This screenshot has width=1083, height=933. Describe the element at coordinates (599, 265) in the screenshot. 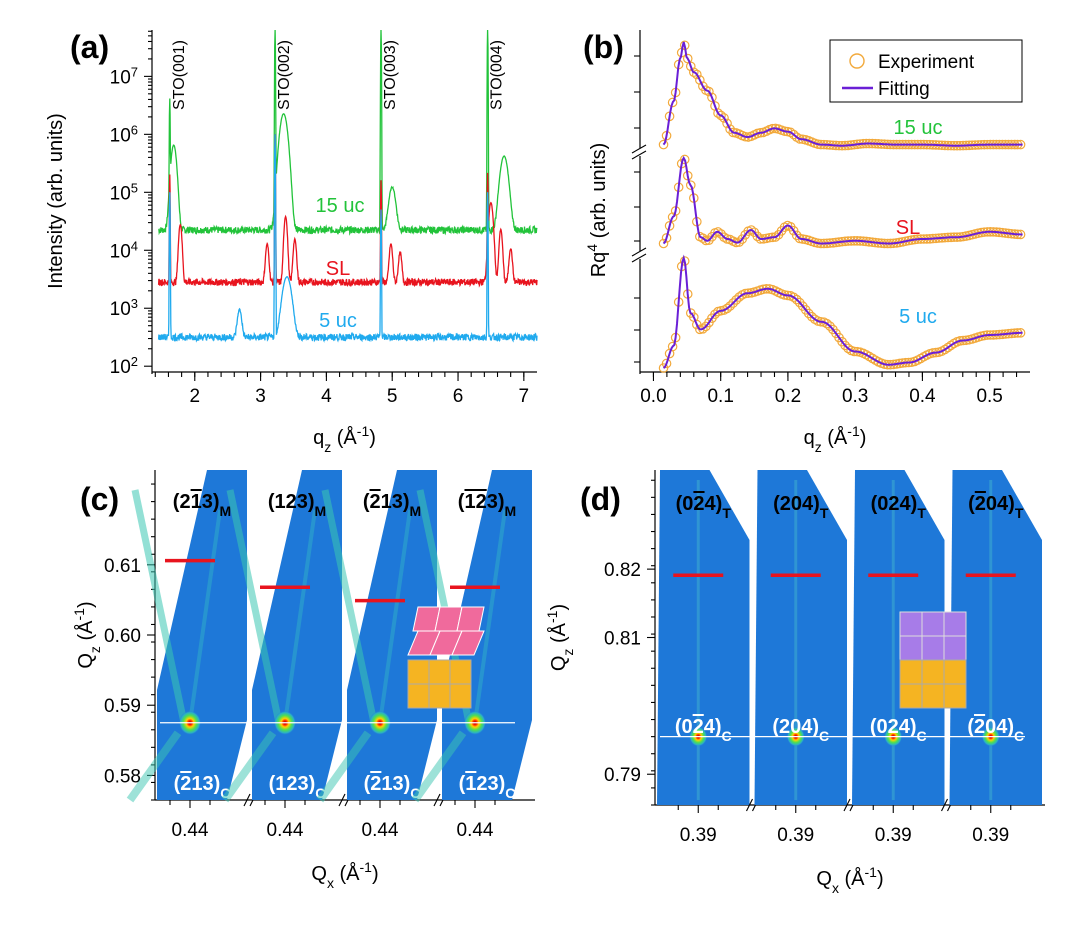

I see `y-axis-label-main: Rq` at that location.